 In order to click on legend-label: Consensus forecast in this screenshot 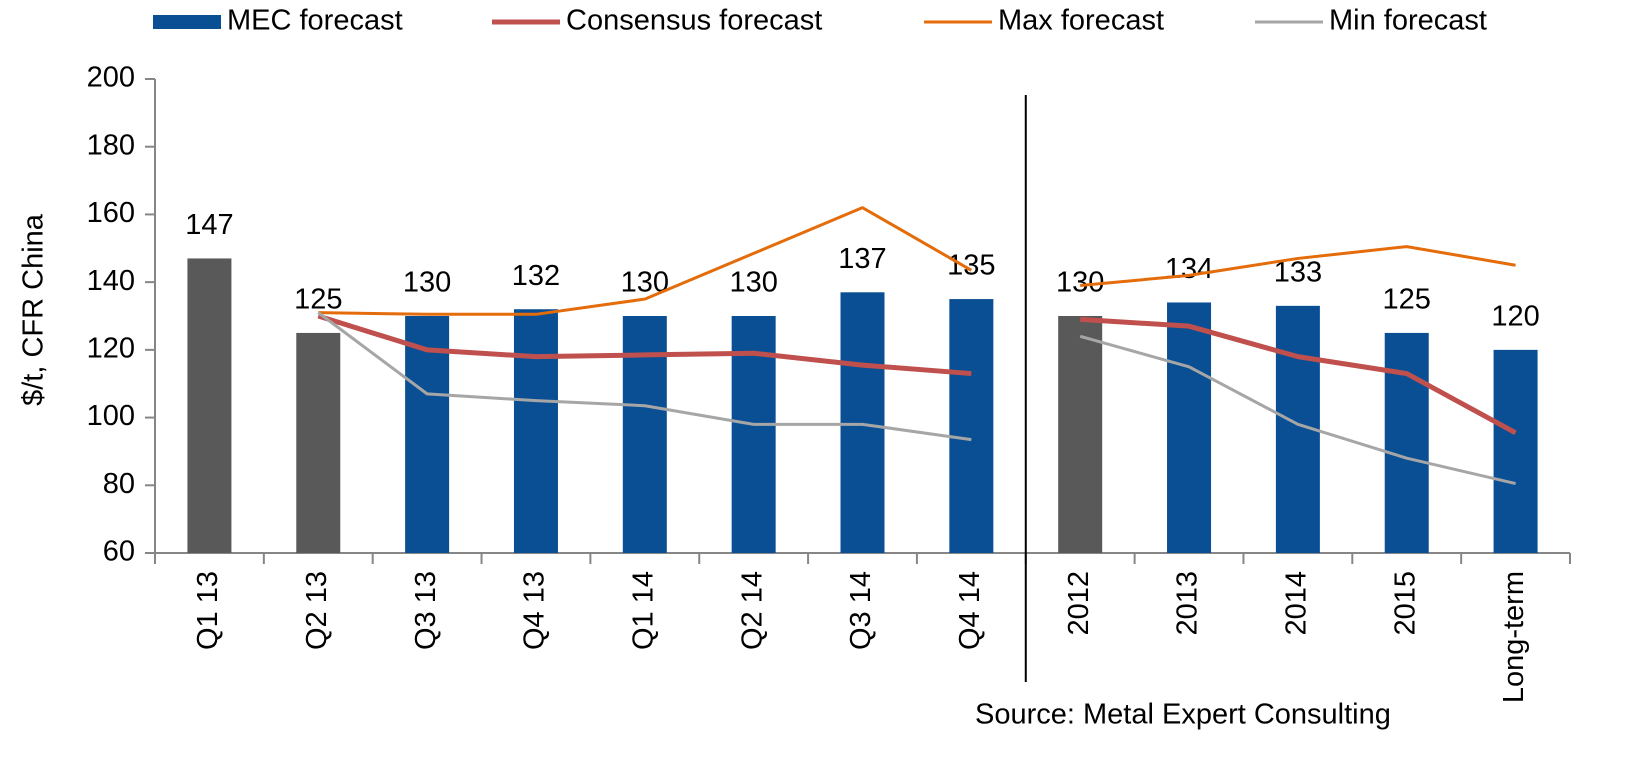, I will do `click(694, 21)`.